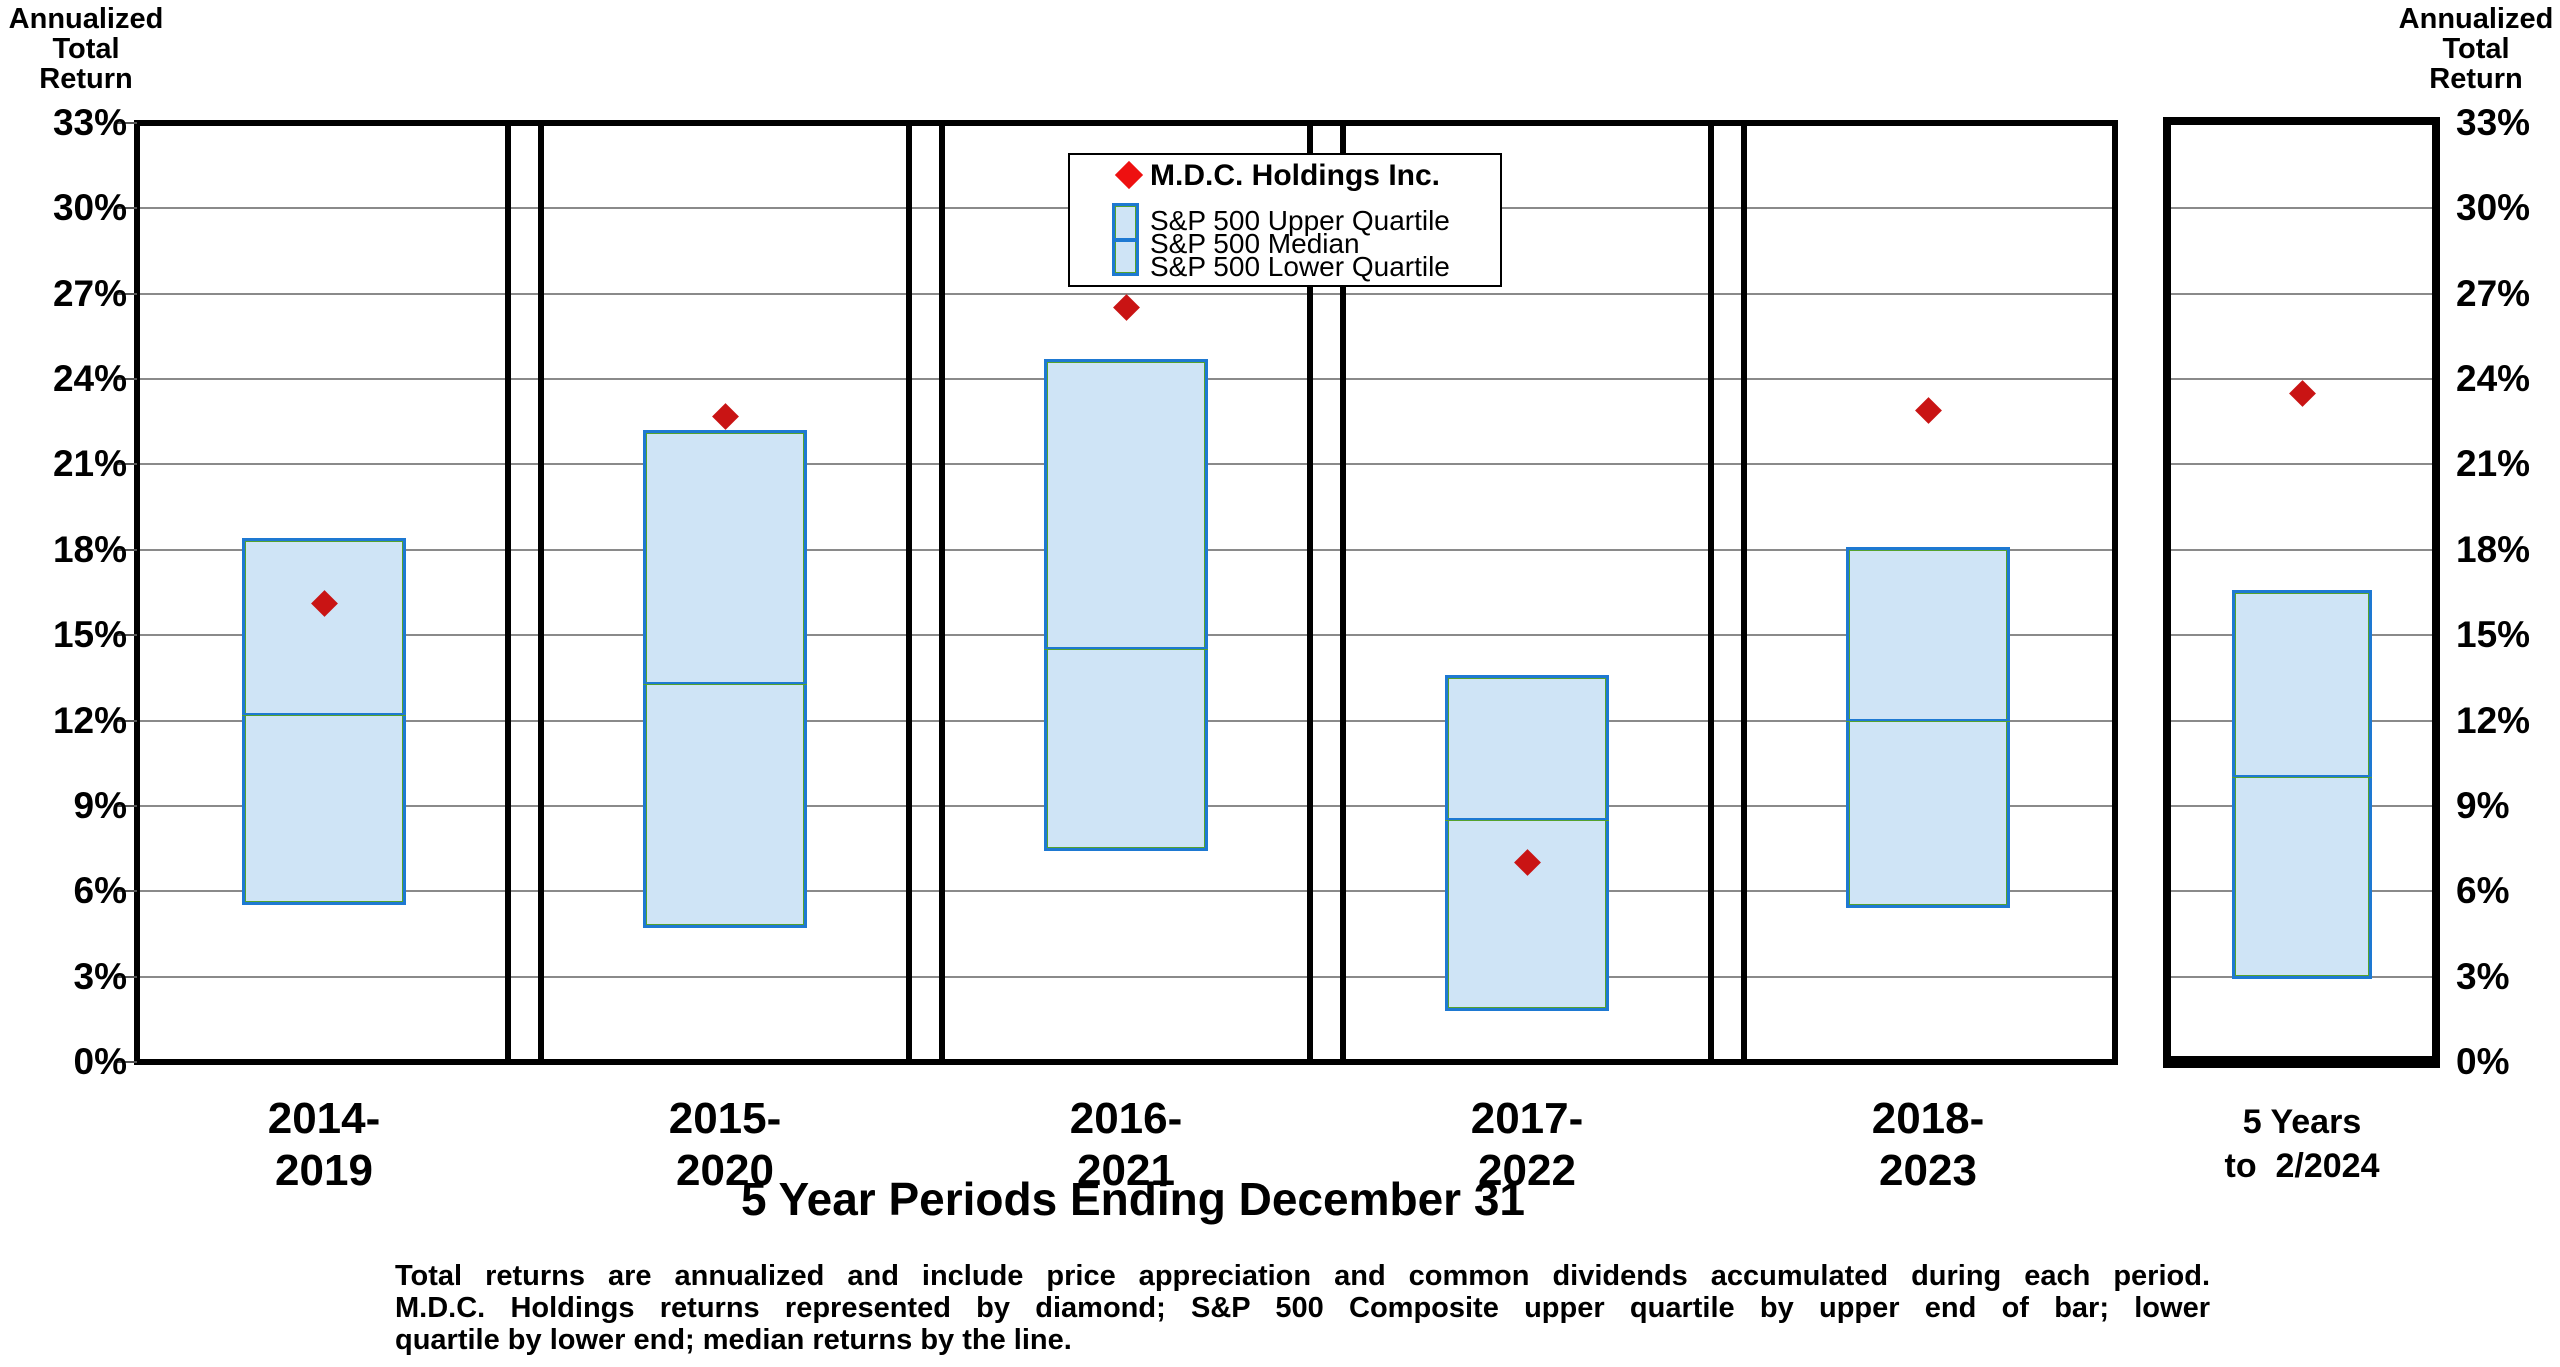 The width and height of the screenshot is (2560, 1367). What do you see at coordinates (2483, 976) in the screenshot?
I see `y-axis-tick-label-right: 3%` at bounding box center [2483, 976].